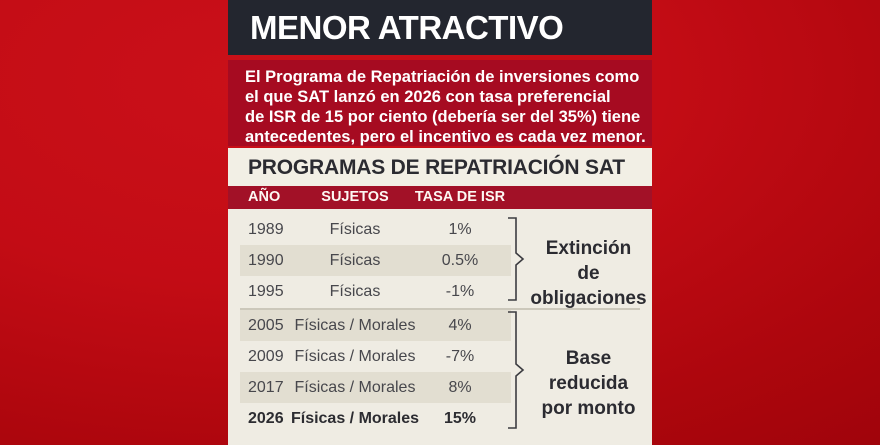 The height and width of the screenshot is (445, 880). I want to click on table-row-highlighted: 2026 Físicas / Morales 15%, so click(375, 418).